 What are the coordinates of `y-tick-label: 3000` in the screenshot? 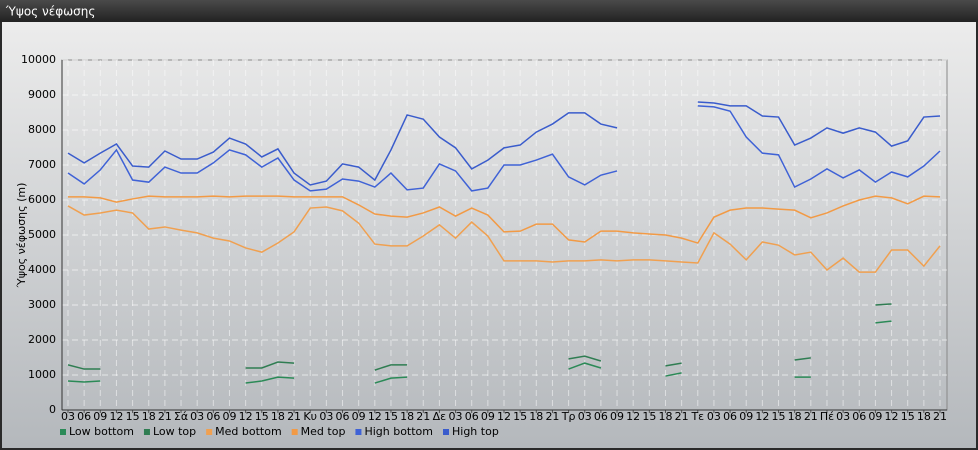 It's located at (42, 304).